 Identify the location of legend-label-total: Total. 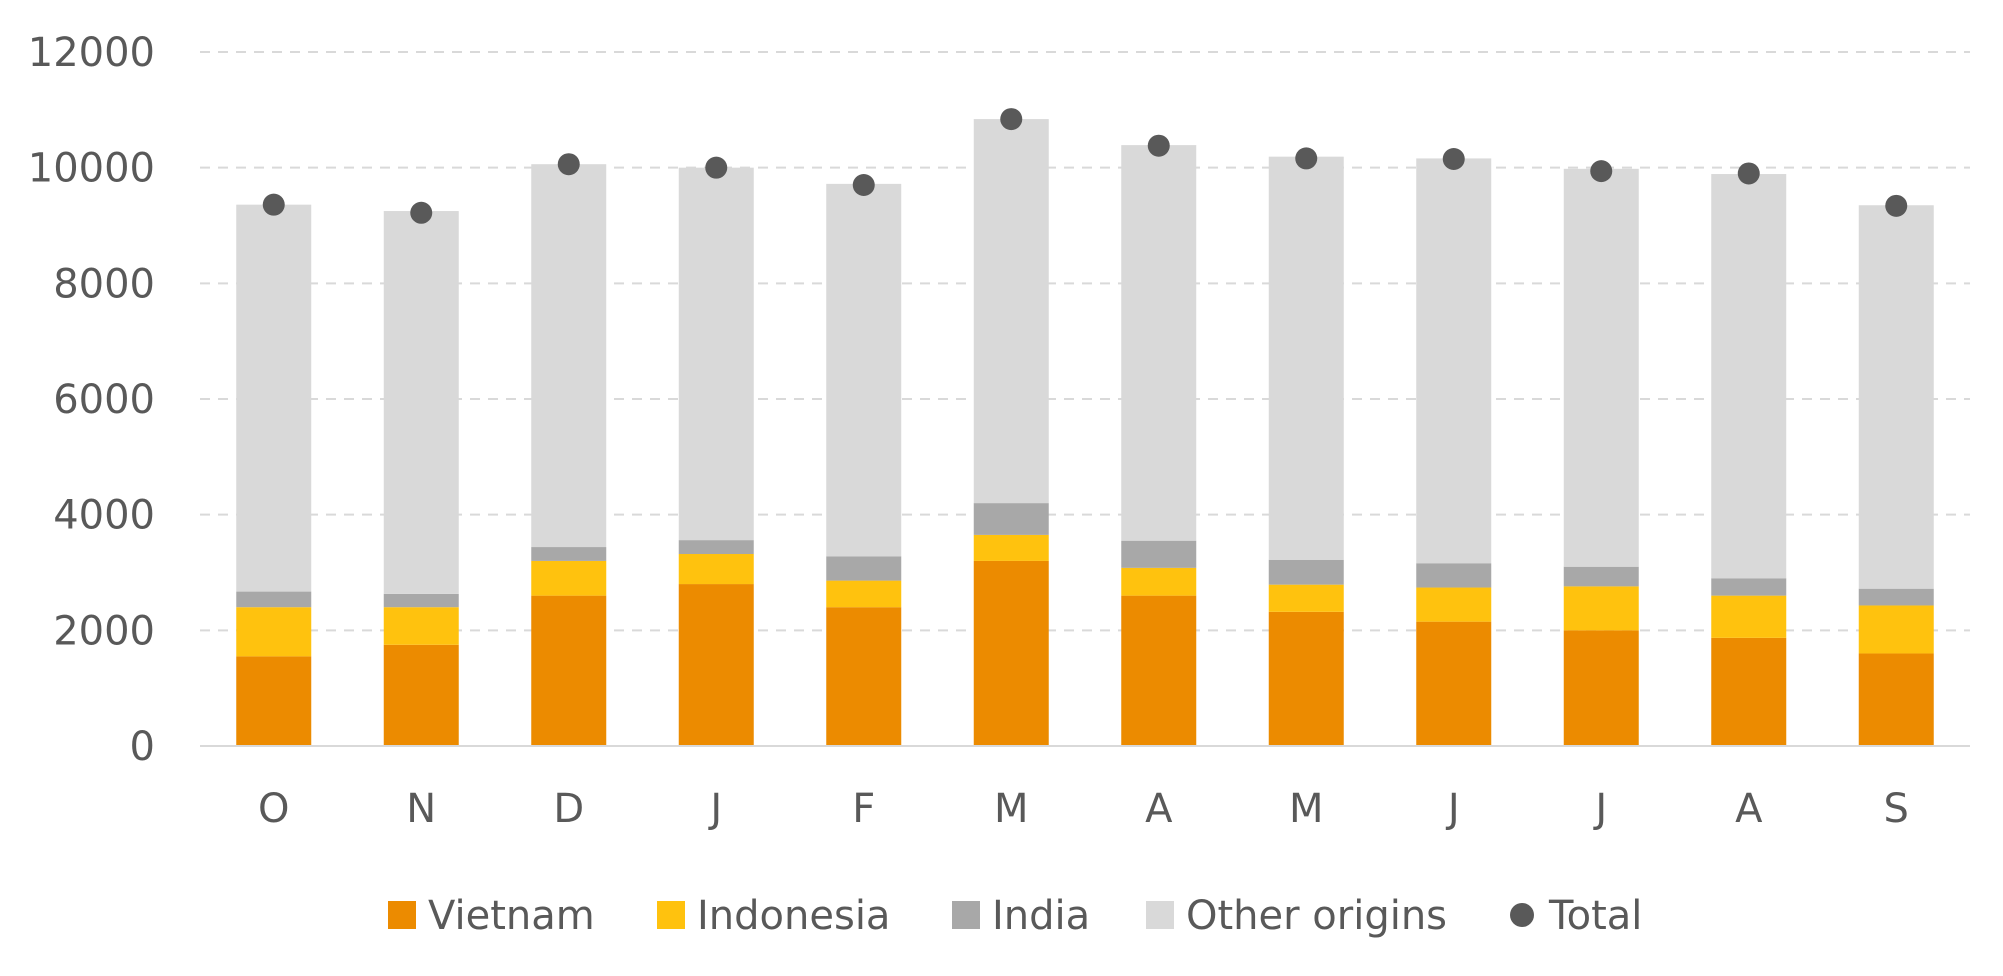
(1595, 916).